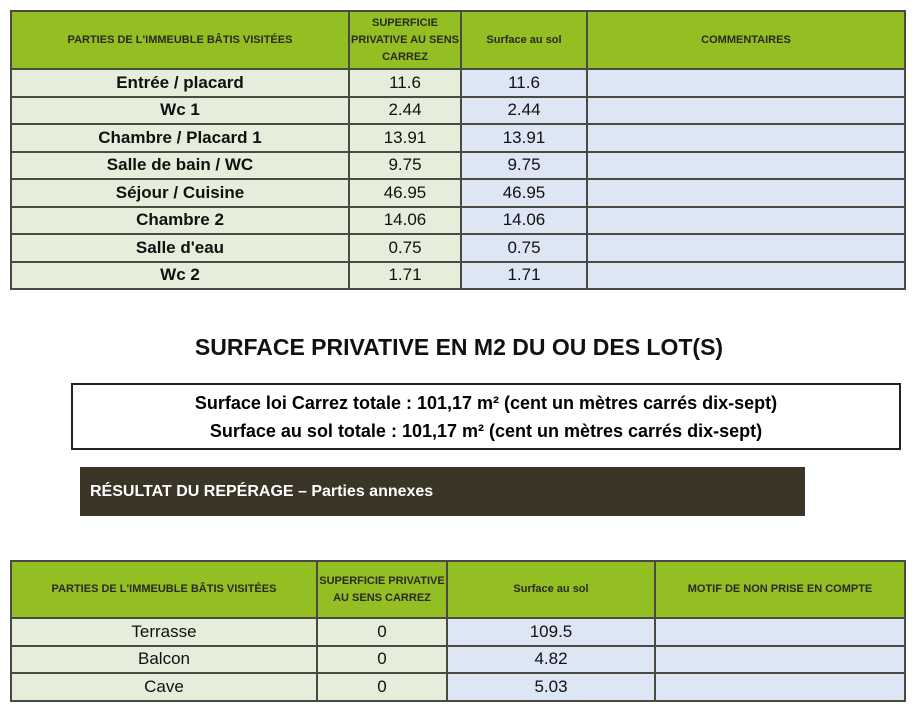  What do you see at coordinates (180, 248) in the screenshot?
I see `room-name: Salle d'eau` at bounding box center [180, 248].